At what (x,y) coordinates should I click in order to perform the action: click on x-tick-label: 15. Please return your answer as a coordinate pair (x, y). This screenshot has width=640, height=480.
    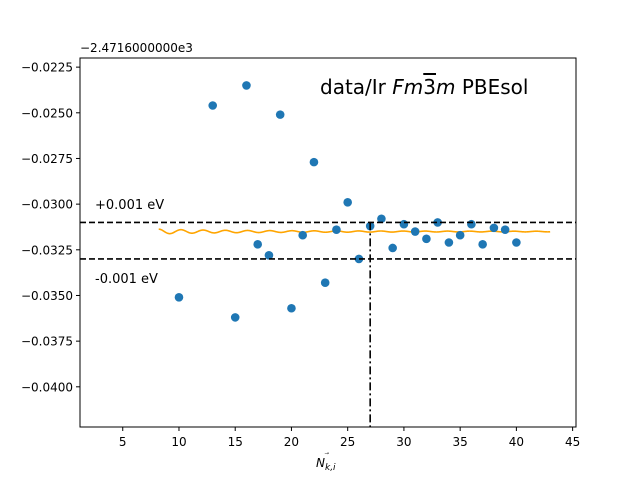
    Looking at the image, I should click on (235, 442).